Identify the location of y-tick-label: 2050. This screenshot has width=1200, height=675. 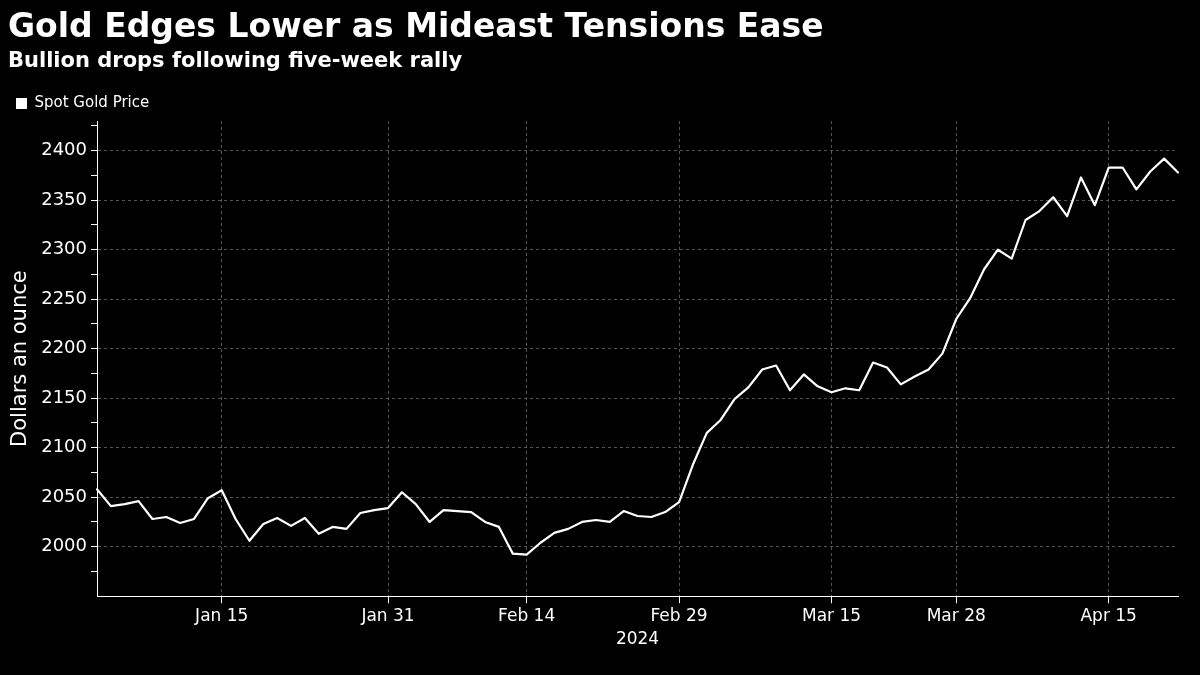
(64, 495).